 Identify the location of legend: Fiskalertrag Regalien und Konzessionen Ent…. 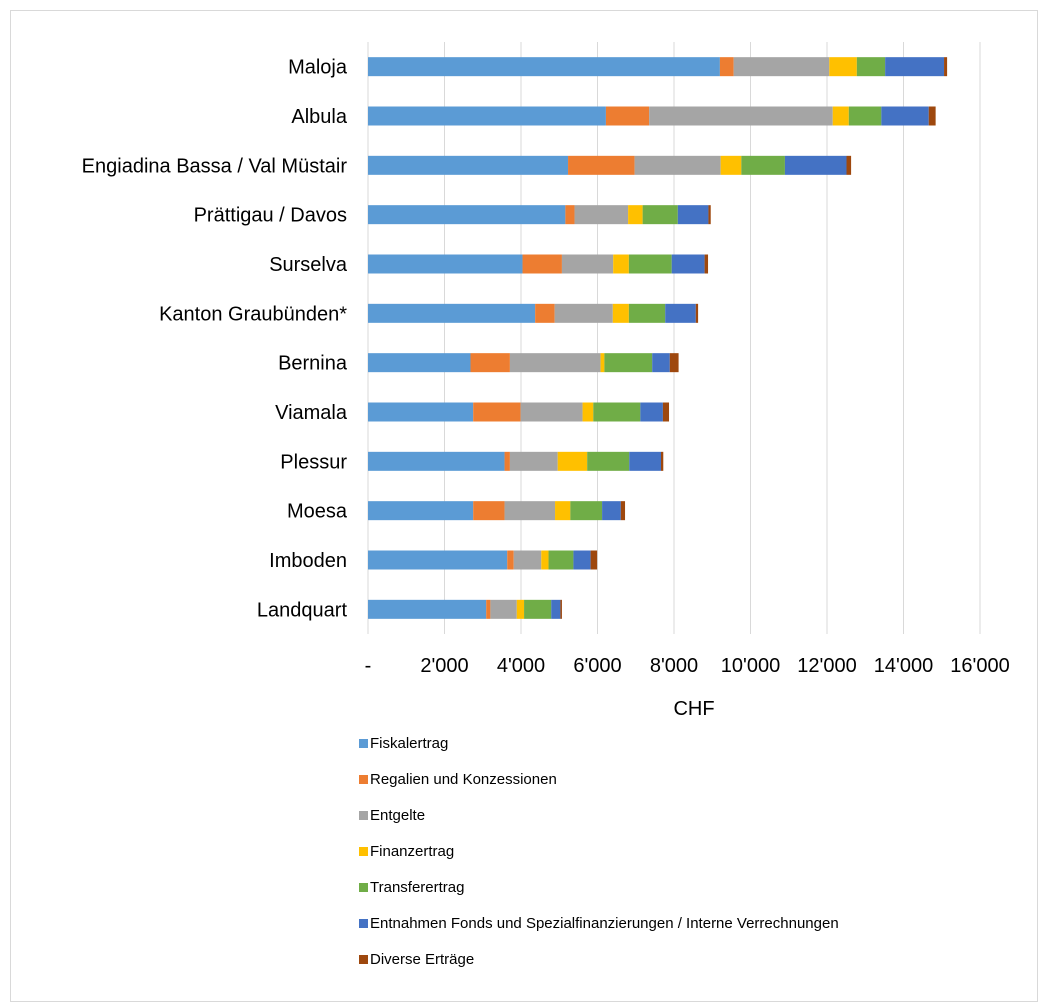
(599, 851).